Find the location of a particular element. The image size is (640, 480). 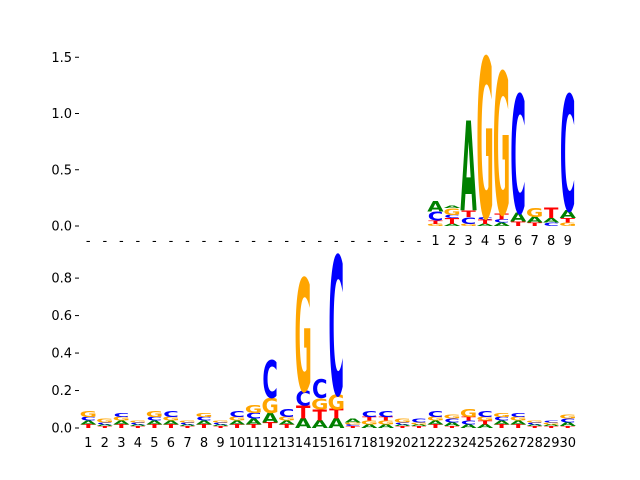

x-tick-label: 21 is located at coordinates (419, 443).